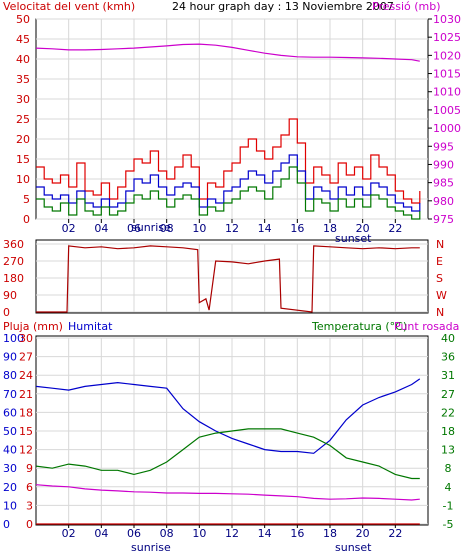  What do you see at coordinates (363, 228) in the screenshot?
I see `wind-x-tick-label: 20` at bounding box center [363, 228].